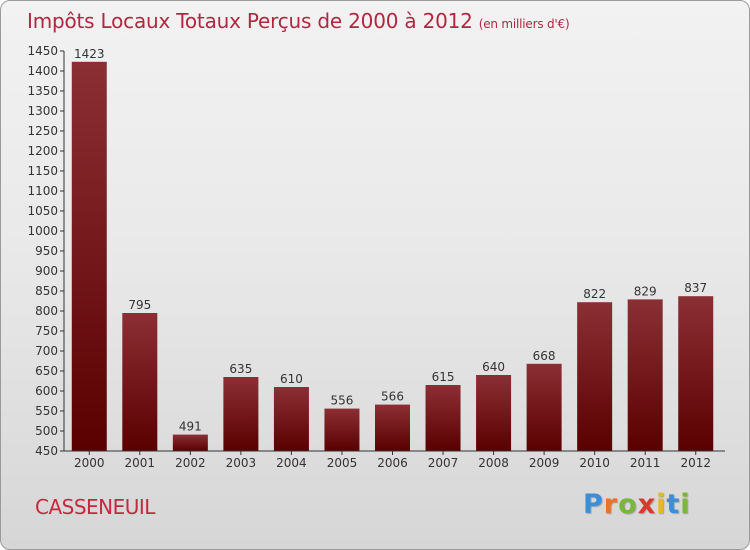  Describe the element at coordinates (544, 463) in the screenshot. I see `x-tick-label: 2009` at that location.